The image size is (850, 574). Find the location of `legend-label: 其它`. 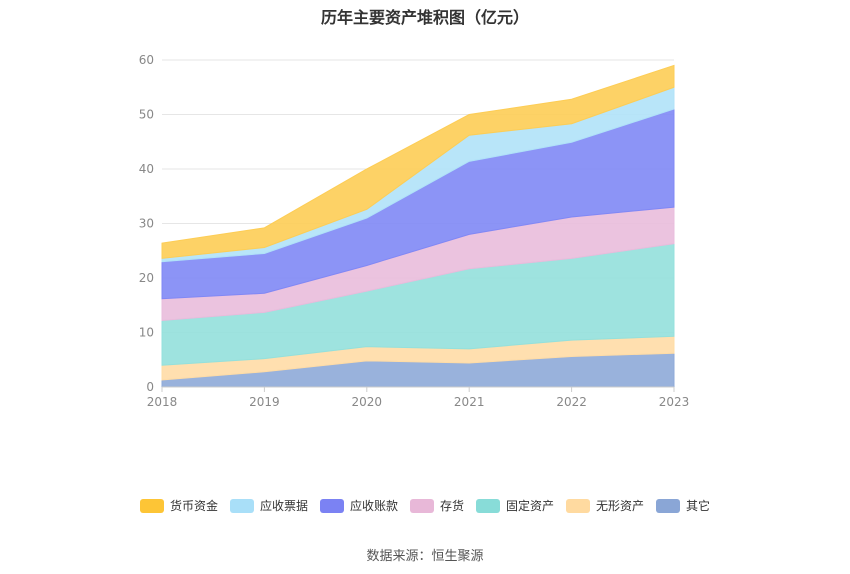

legend-label: 其它 is located at coordinates (698, 506).